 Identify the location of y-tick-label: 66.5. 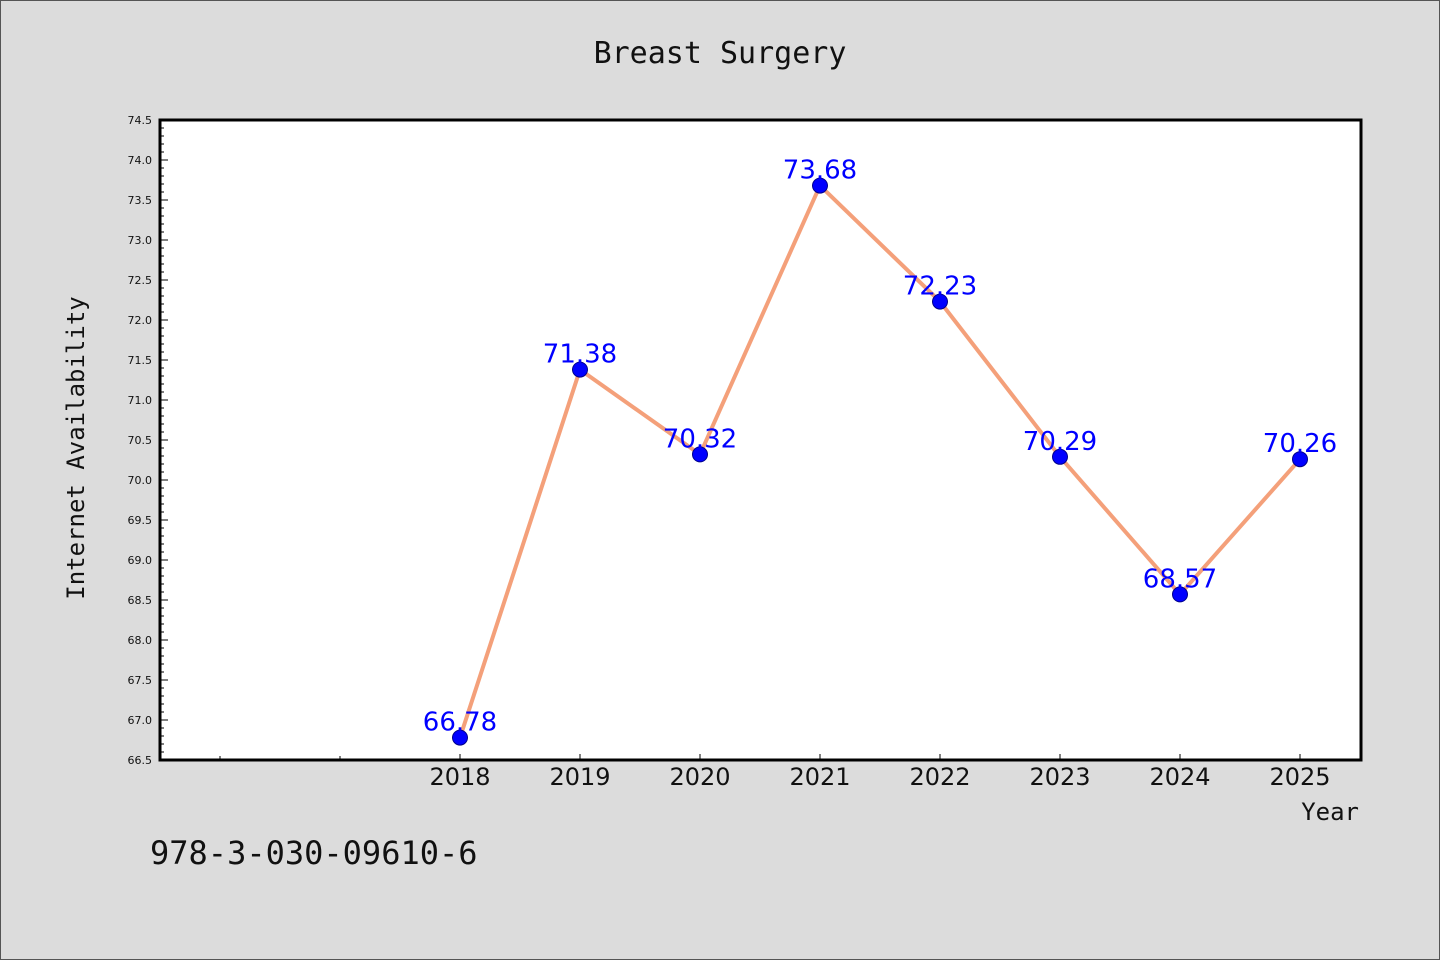
(140, 760).